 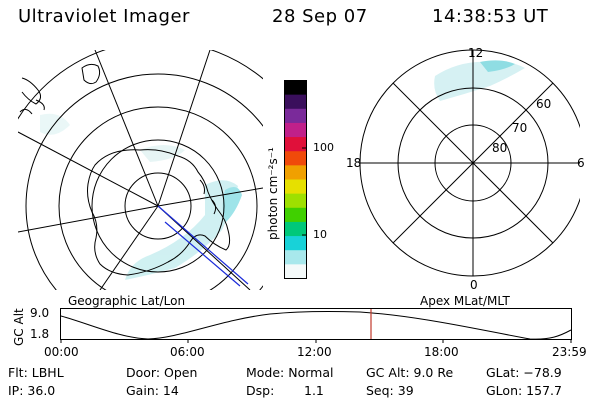 What do you see at coordinates (581, 163) in the screenshot?
I see `mlt-label-6: 6` at bounding box center [581, 163].